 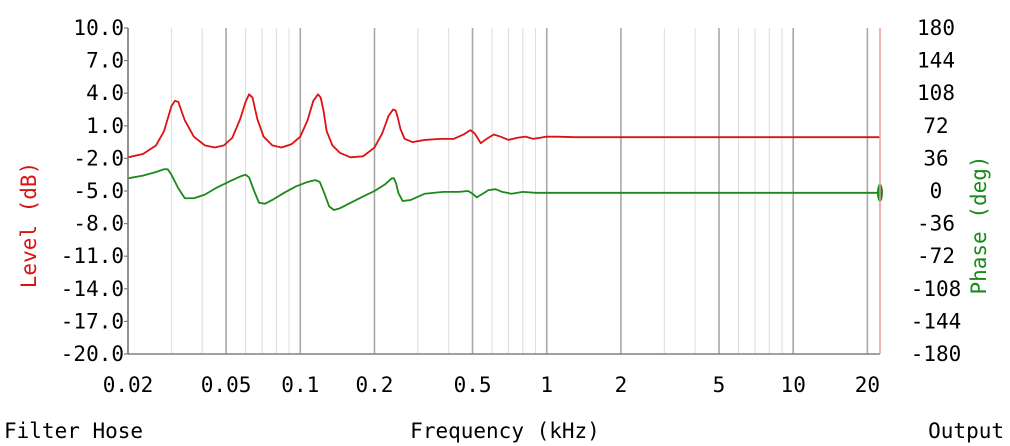 What do you see at coordinates (92, 354) in the screenshot?
I see `y-tick-label: -20.0` at bounding box center [92, 354].